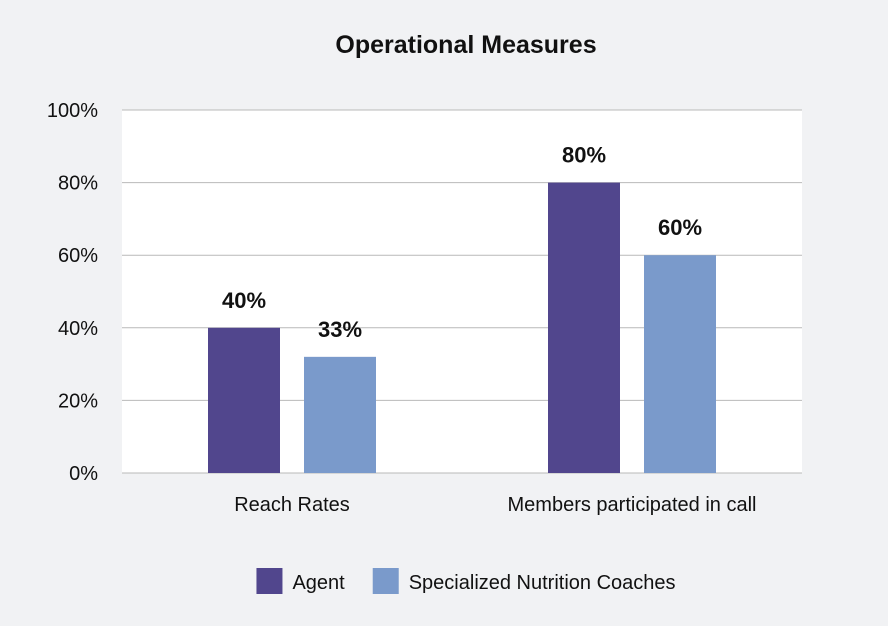 Image resolution: width=888 pixels, height=626 pixels. Describe the element at coordinates (78, 329) in the screenshot. I see `y-tick-label: 40%` at that location.